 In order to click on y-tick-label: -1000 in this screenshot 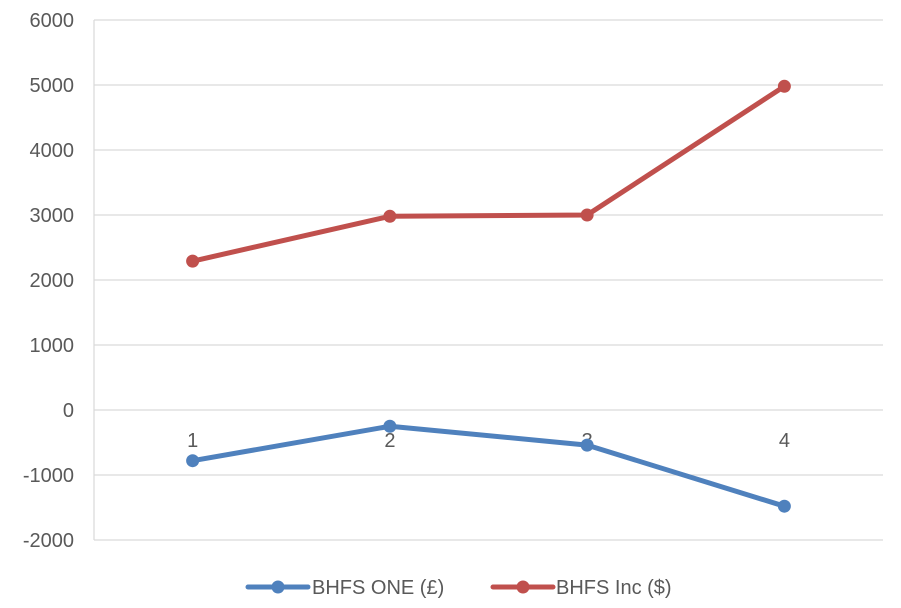, I will do `click(48, 476)`.